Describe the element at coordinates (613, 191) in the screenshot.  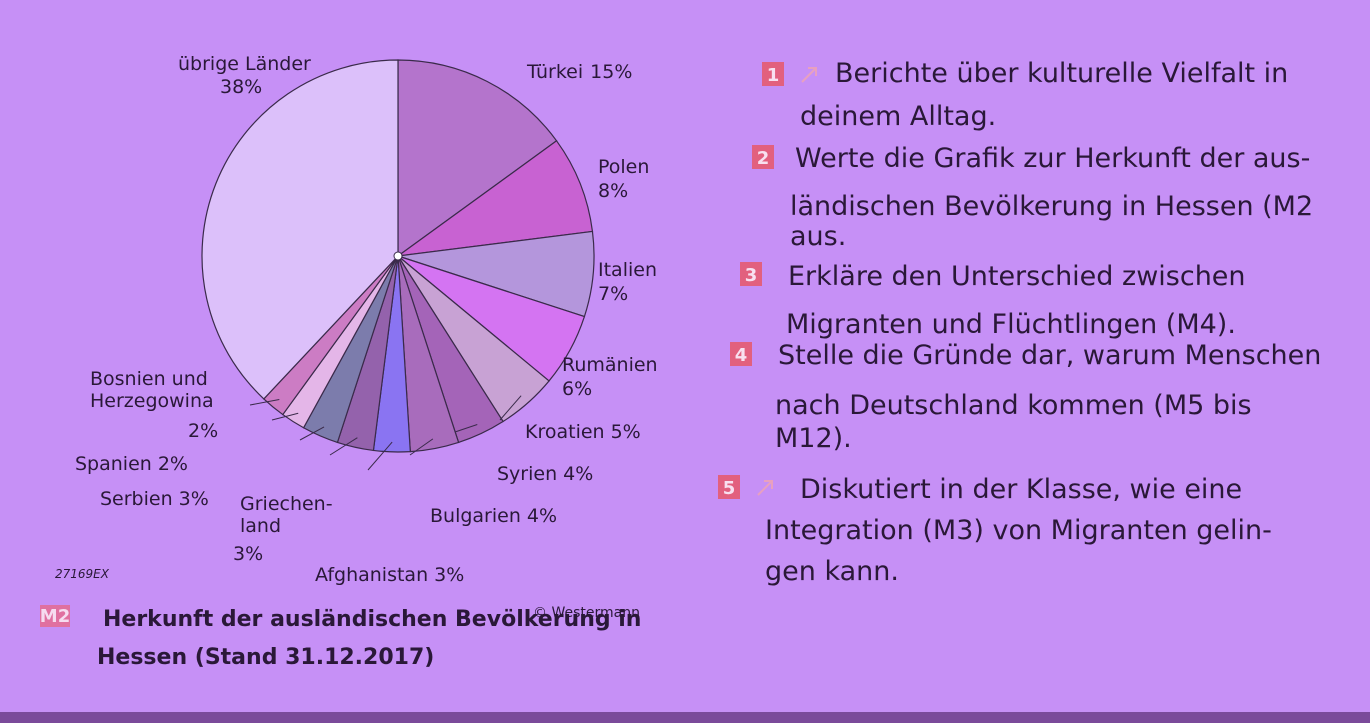
I see `slice-value: 8%` at that location.